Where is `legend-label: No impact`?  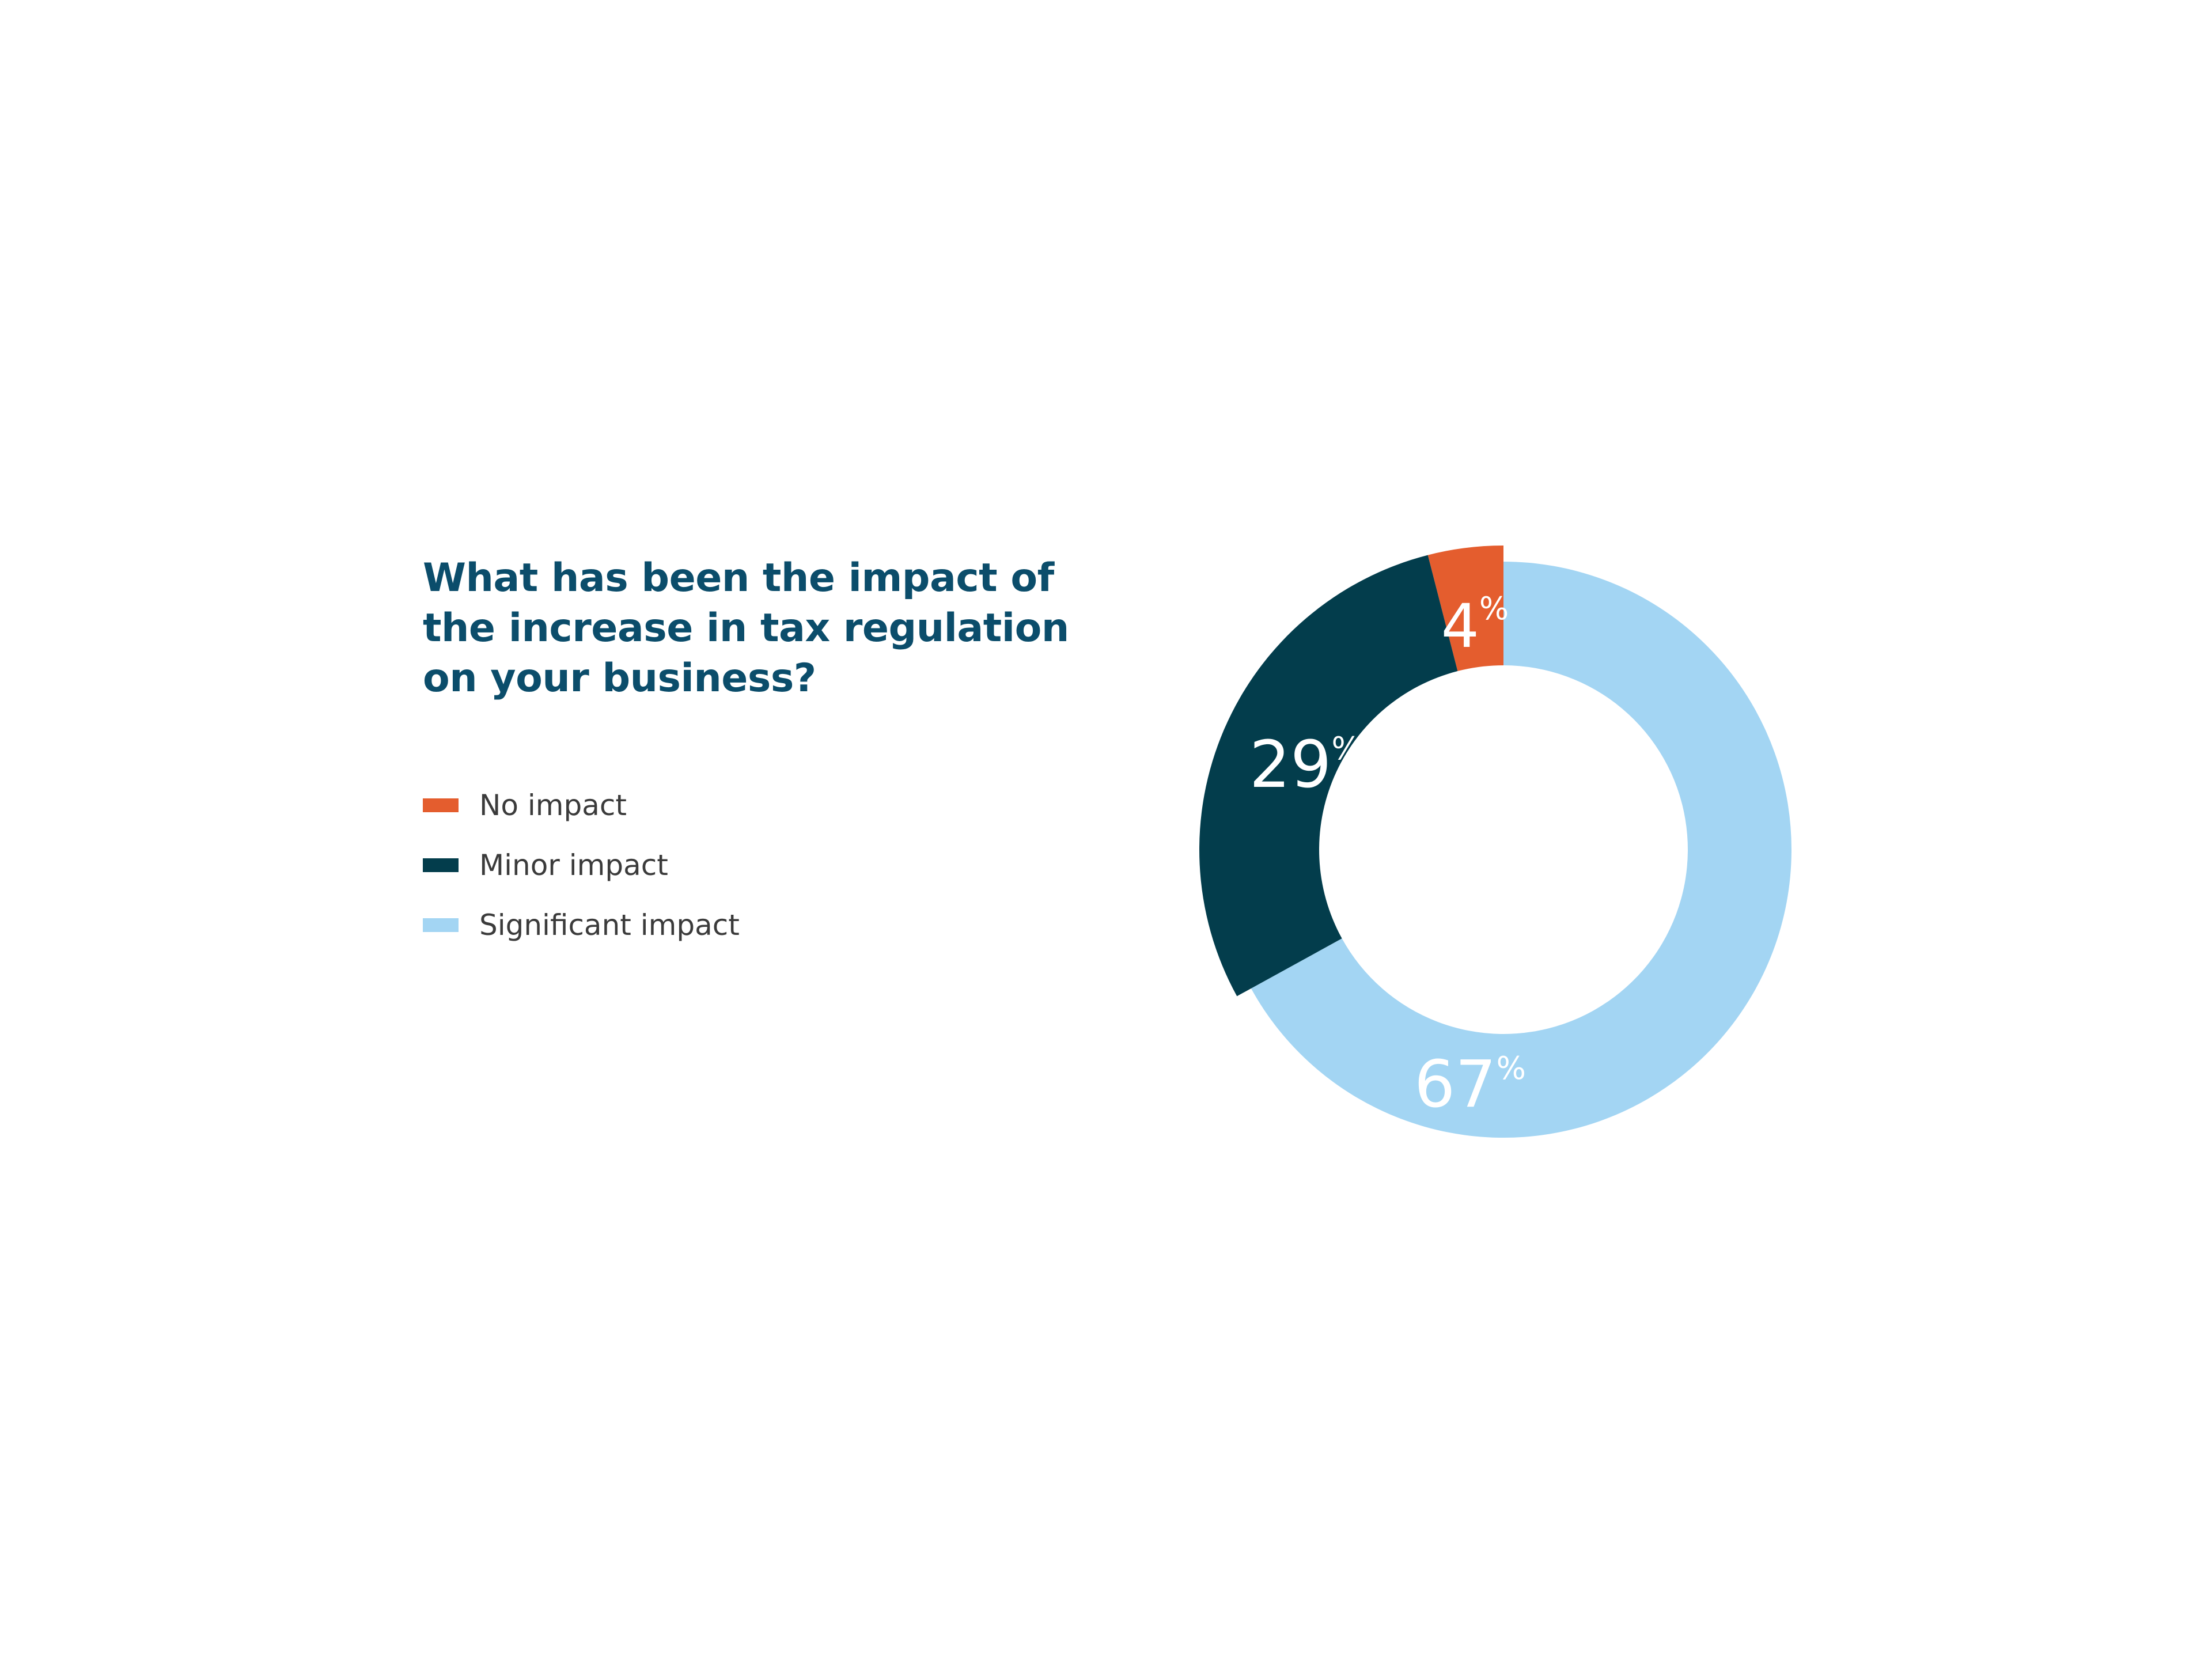 legend-label: No impact is located at coordinates (553, 805).